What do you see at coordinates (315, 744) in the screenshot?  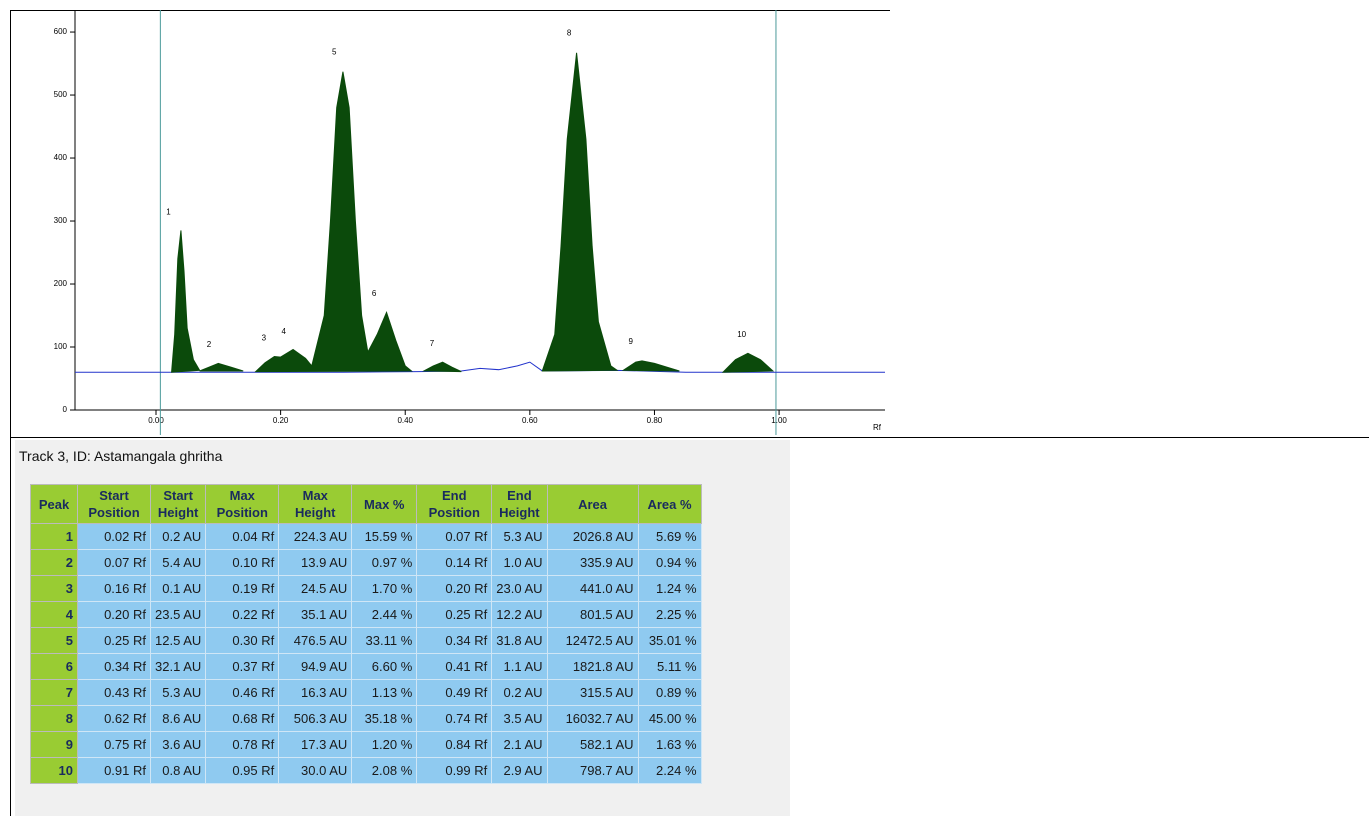 I see `table-cell: 17.3 AU` at bounding box center [315, 744].